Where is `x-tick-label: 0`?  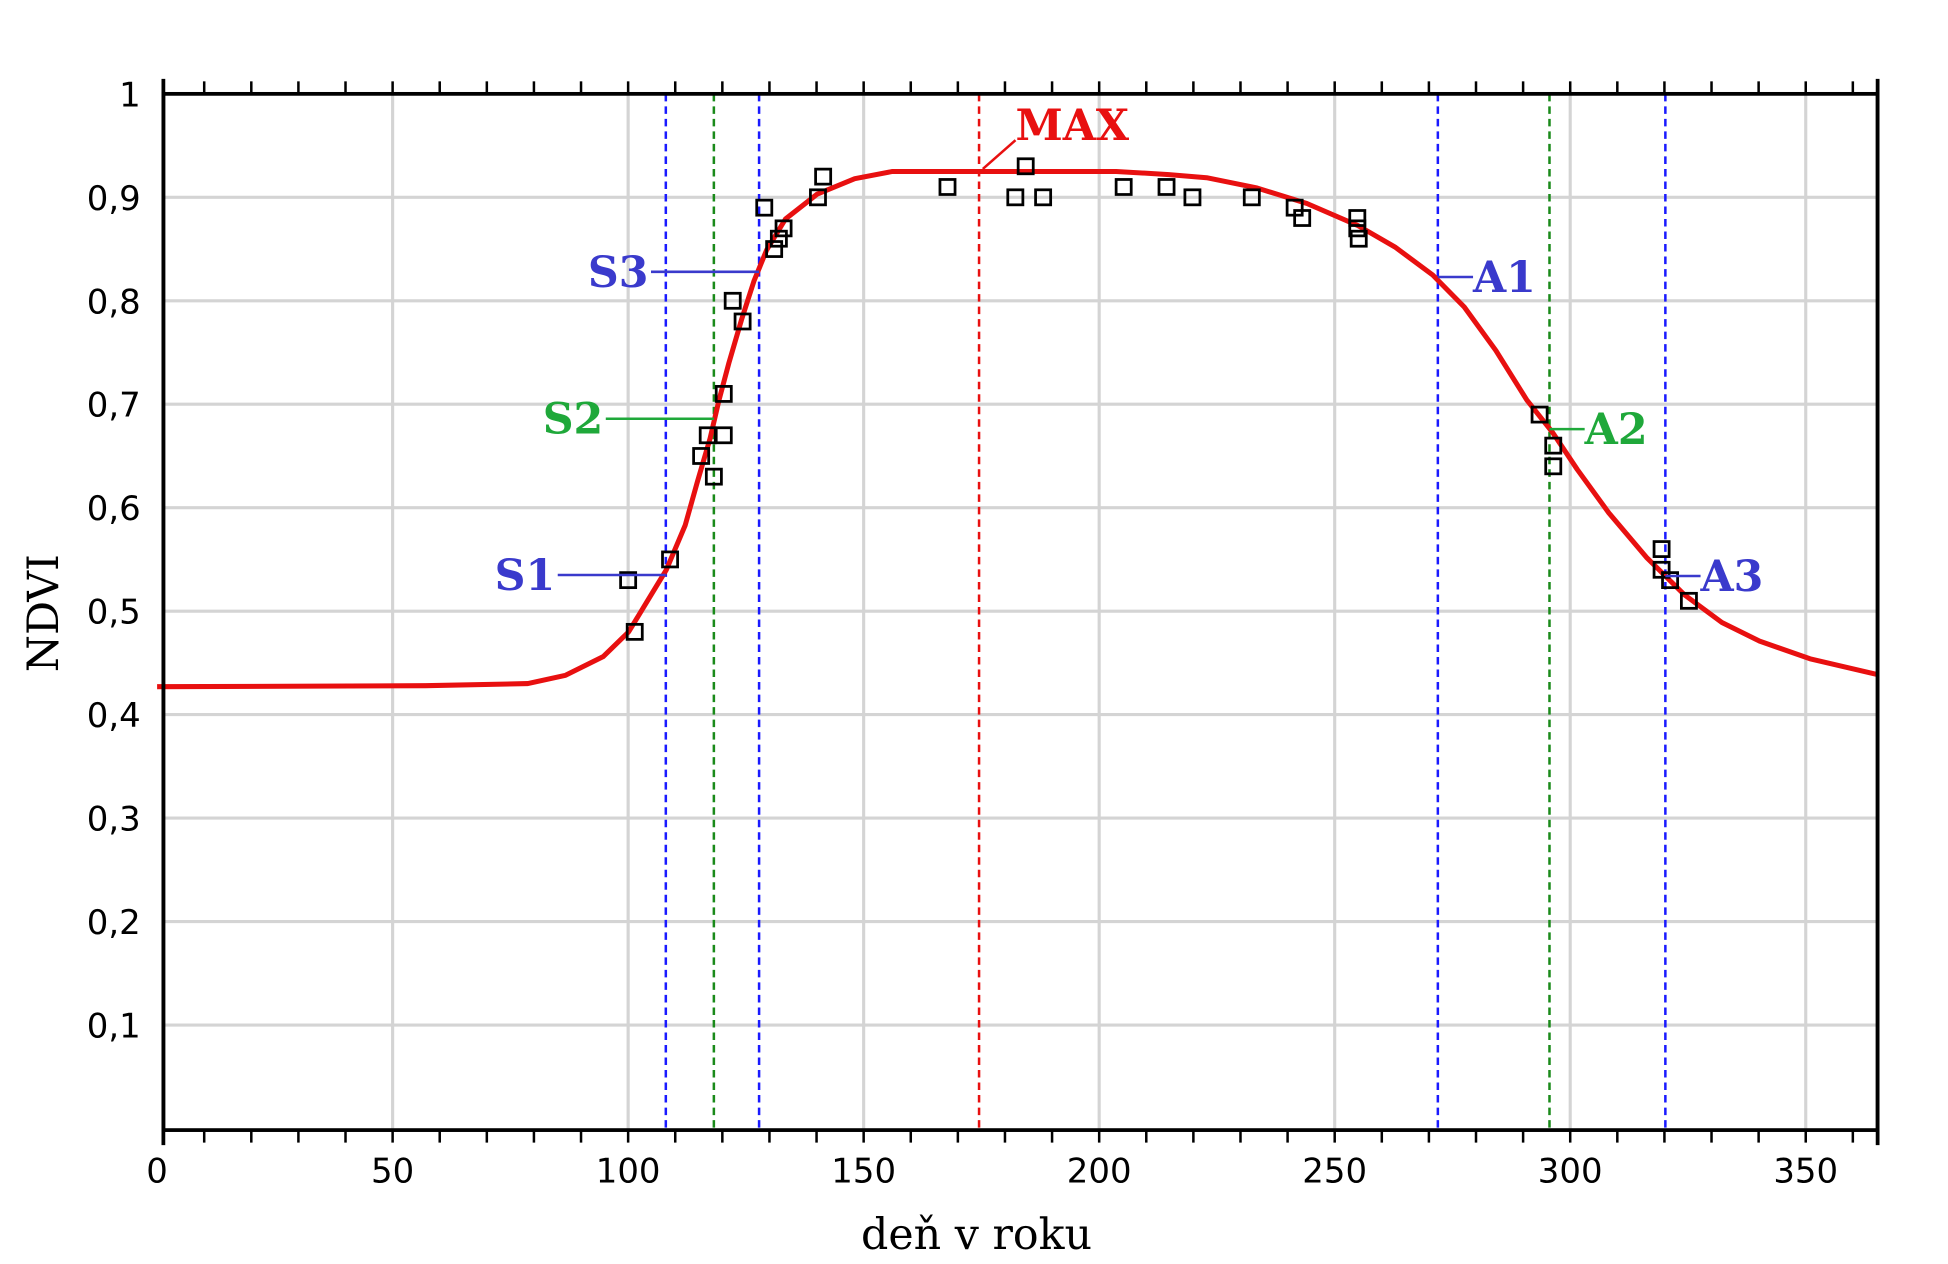 x-tick-label: 0 is located at coordinates (157, 1171).